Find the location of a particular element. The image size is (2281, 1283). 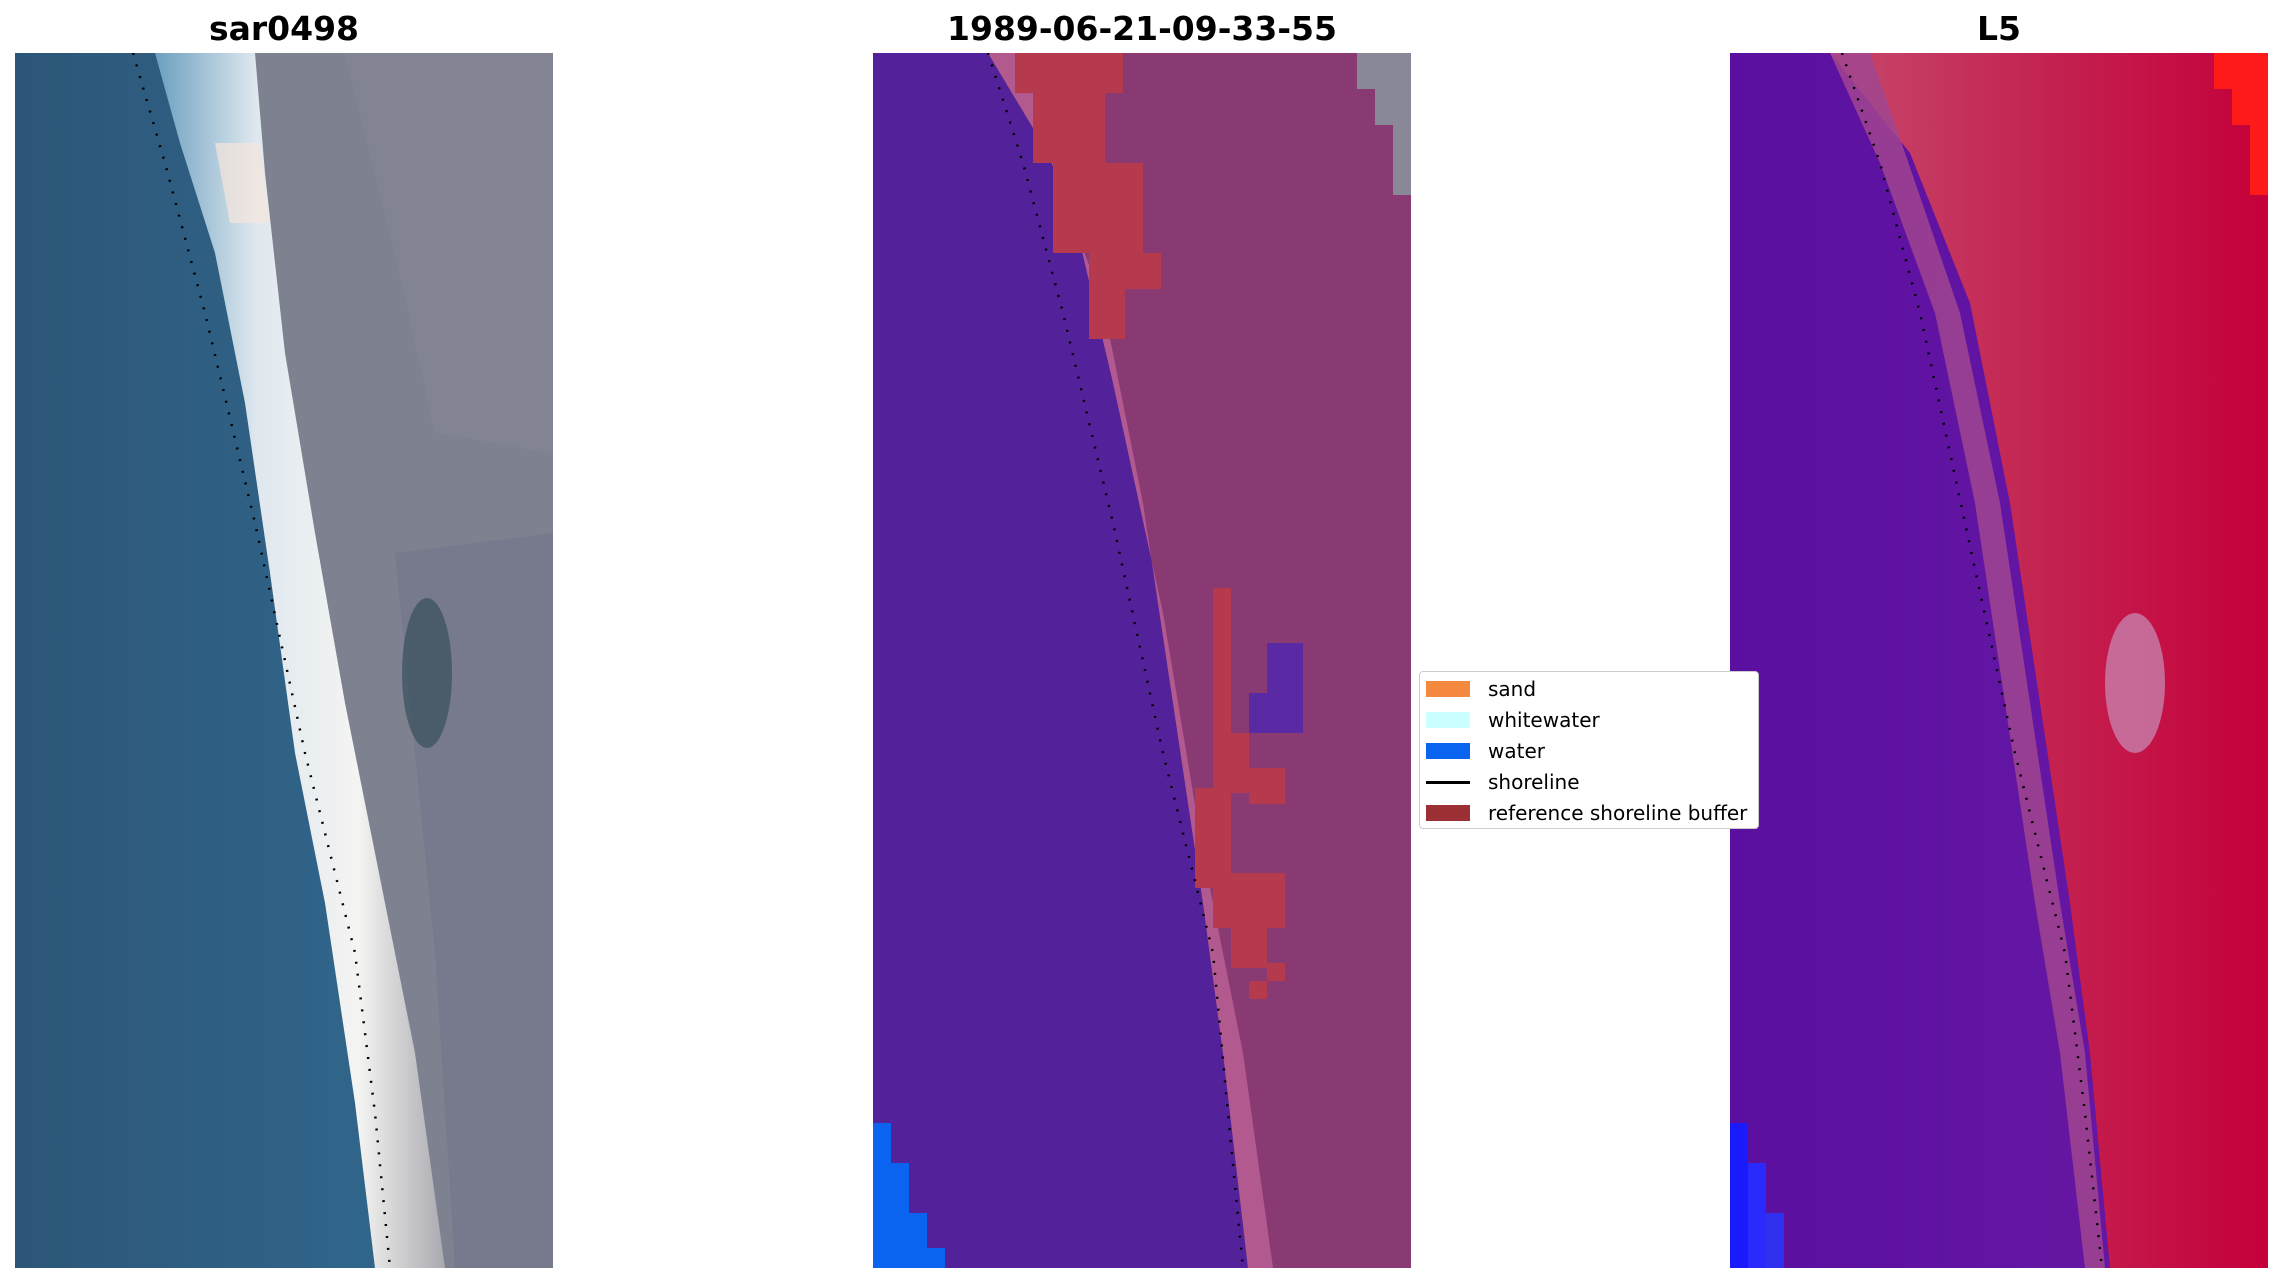

legend-item-reference-buffer: reference shoreline buffer is located at coordinates (1586, 813).